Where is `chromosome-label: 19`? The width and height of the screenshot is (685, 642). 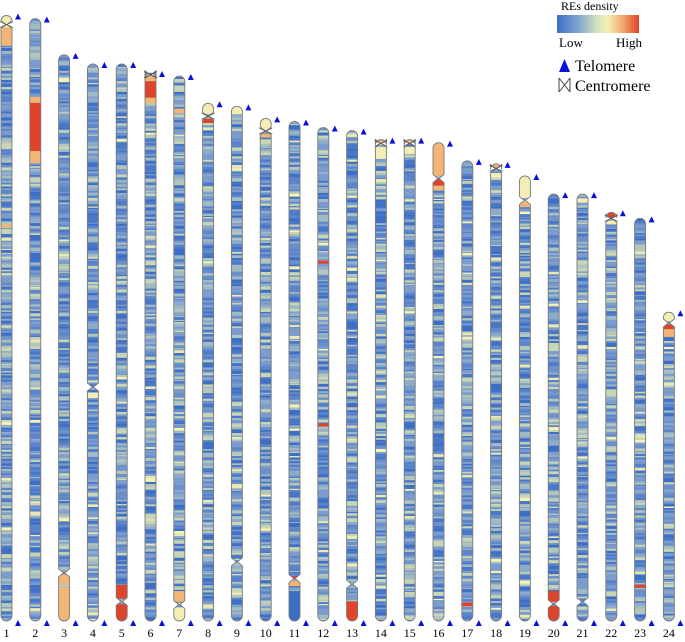
chromosome-label: 19 is located at coordinates (525, 633).